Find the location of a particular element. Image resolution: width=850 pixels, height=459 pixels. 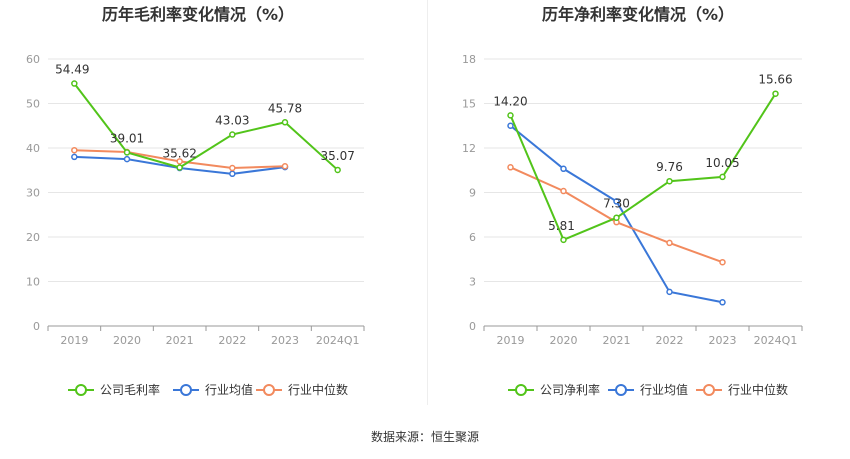

y-tick-label: 30 is located at coordinates (33, 193).